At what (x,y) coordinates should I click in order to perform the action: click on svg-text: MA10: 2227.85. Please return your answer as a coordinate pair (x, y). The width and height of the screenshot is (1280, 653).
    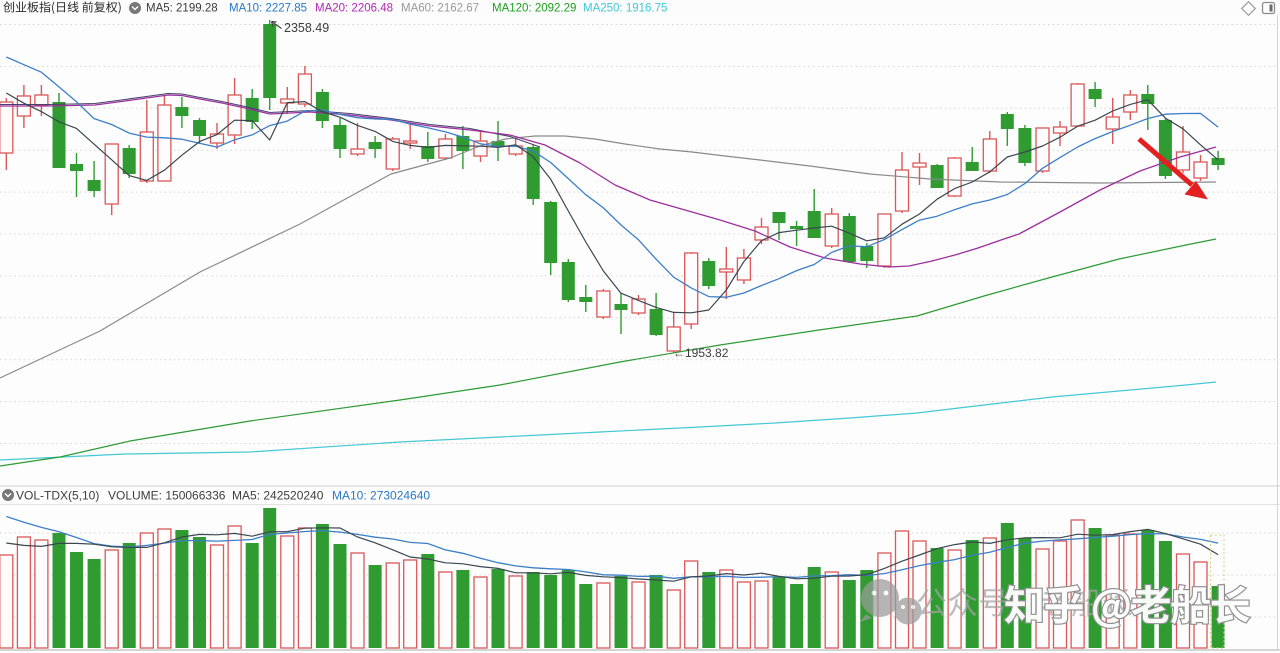
    Looking at the image, I should click on (268, 9).